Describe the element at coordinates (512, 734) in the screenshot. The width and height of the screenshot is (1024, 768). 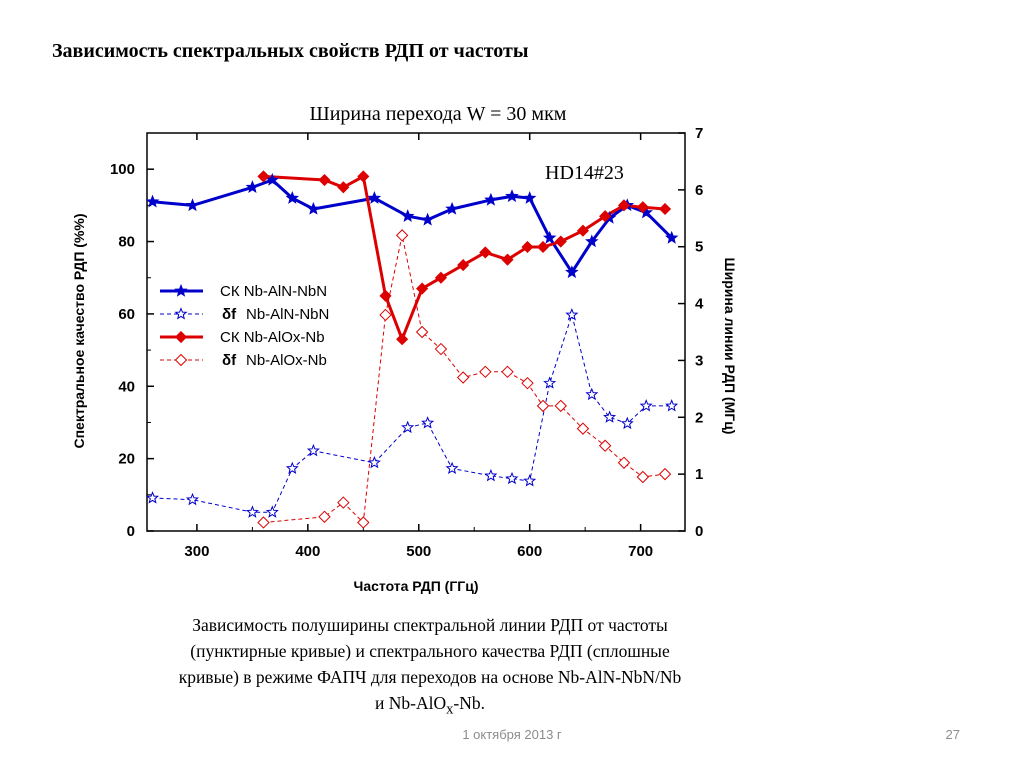
I see `footer-date: 1 октября 2013 г` at that location.